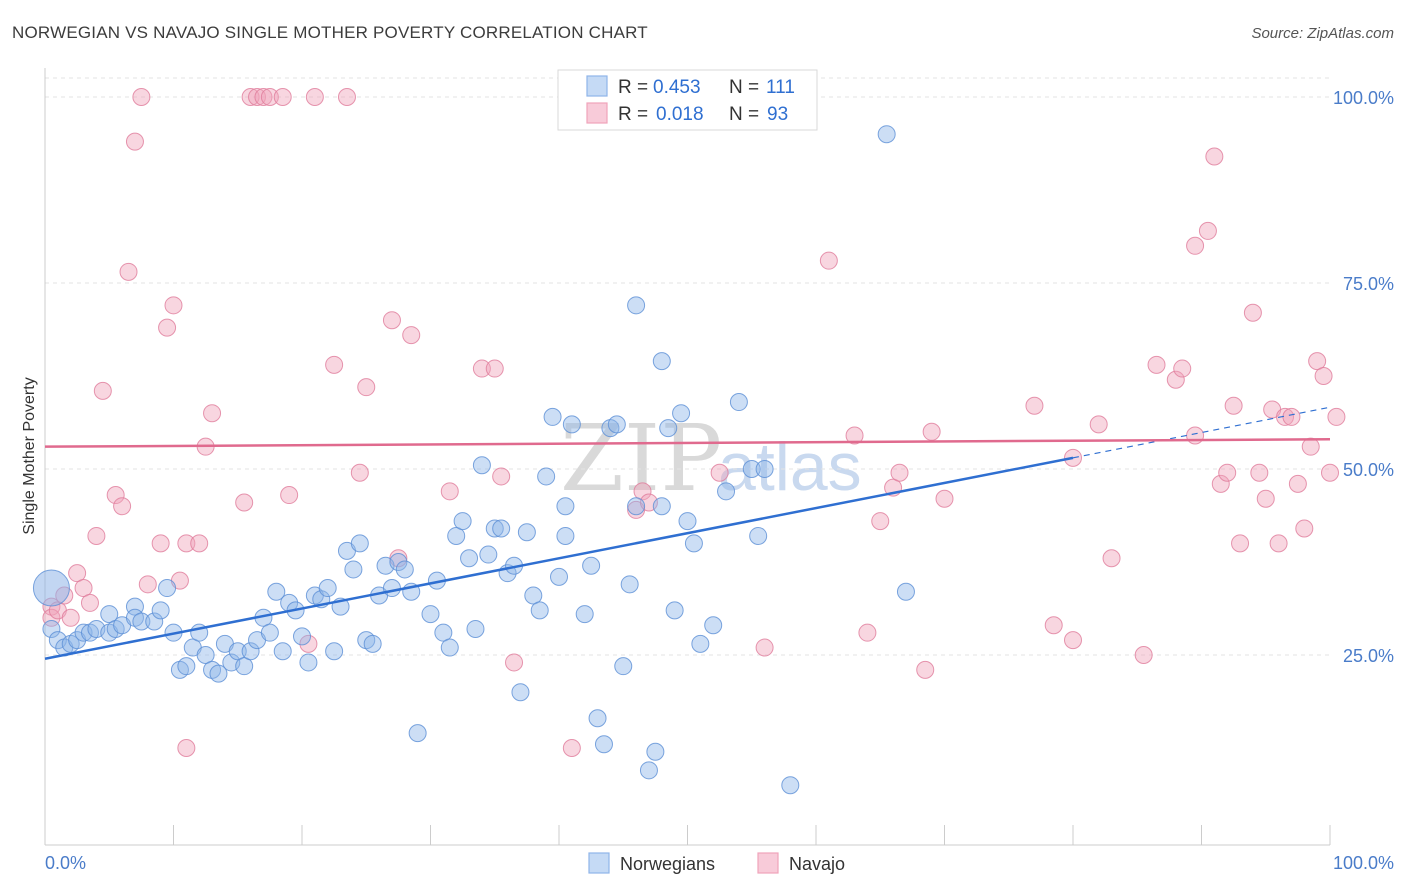  I want to click on chart-source: Source: ZipAtlas.com, so click(1322, 33).